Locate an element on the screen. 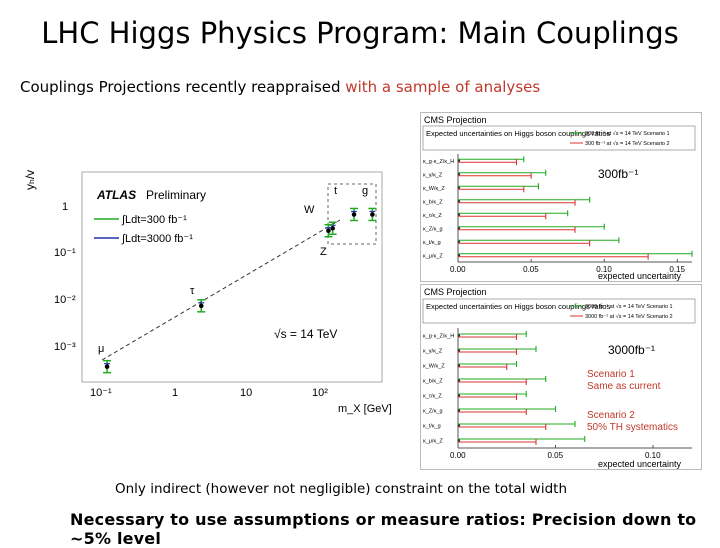 This screenshot has width=720, height=548. scenario-1-title: Scenario 1 is located at coordinates (611, 374).